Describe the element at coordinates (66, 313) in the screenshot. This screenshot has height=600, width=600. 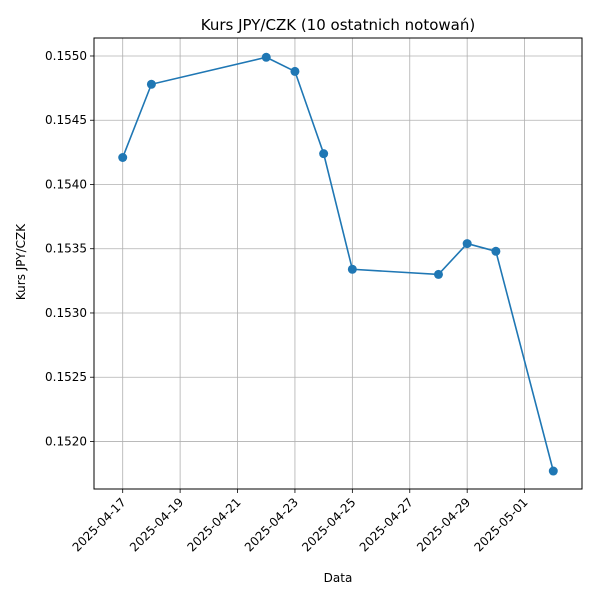
I see `y-tick-label: 0.1530` at that location.